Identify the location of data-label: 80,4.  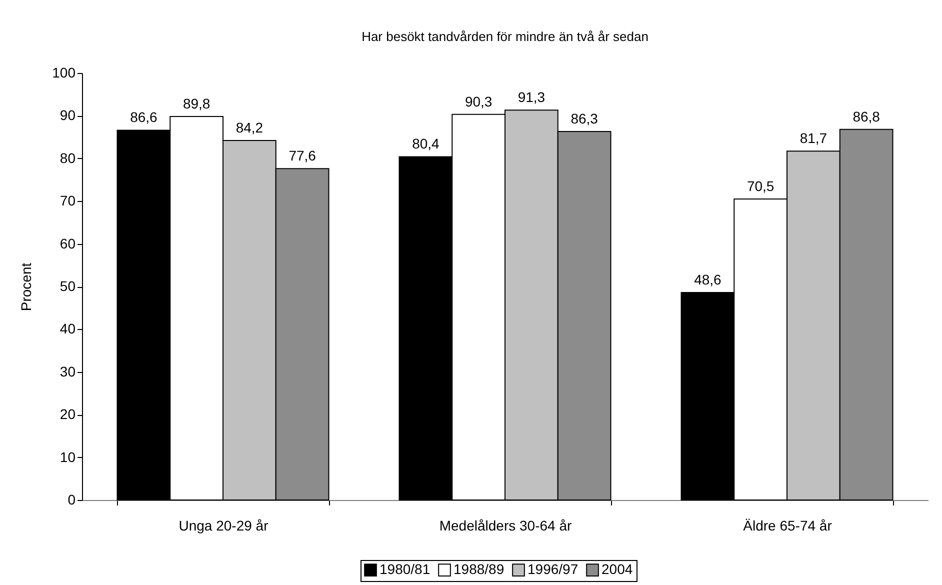
(426, 144).